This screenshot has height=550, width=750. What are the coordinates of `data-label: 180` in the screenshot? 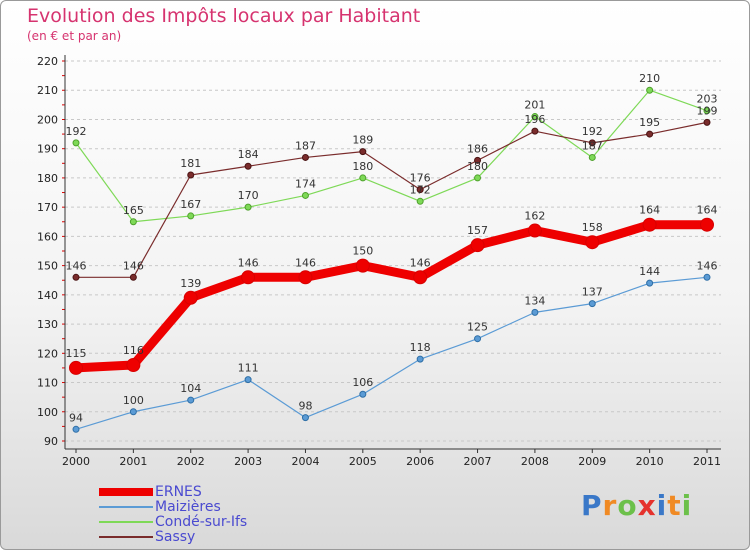 It's located at (477, 166).